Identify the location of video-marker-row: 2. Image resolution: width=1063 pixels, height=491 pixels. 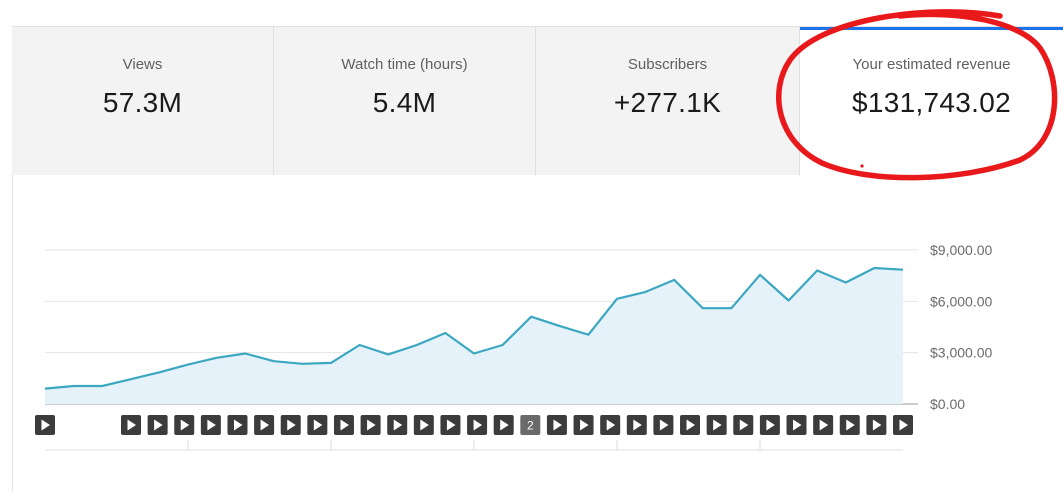
(474, 425).